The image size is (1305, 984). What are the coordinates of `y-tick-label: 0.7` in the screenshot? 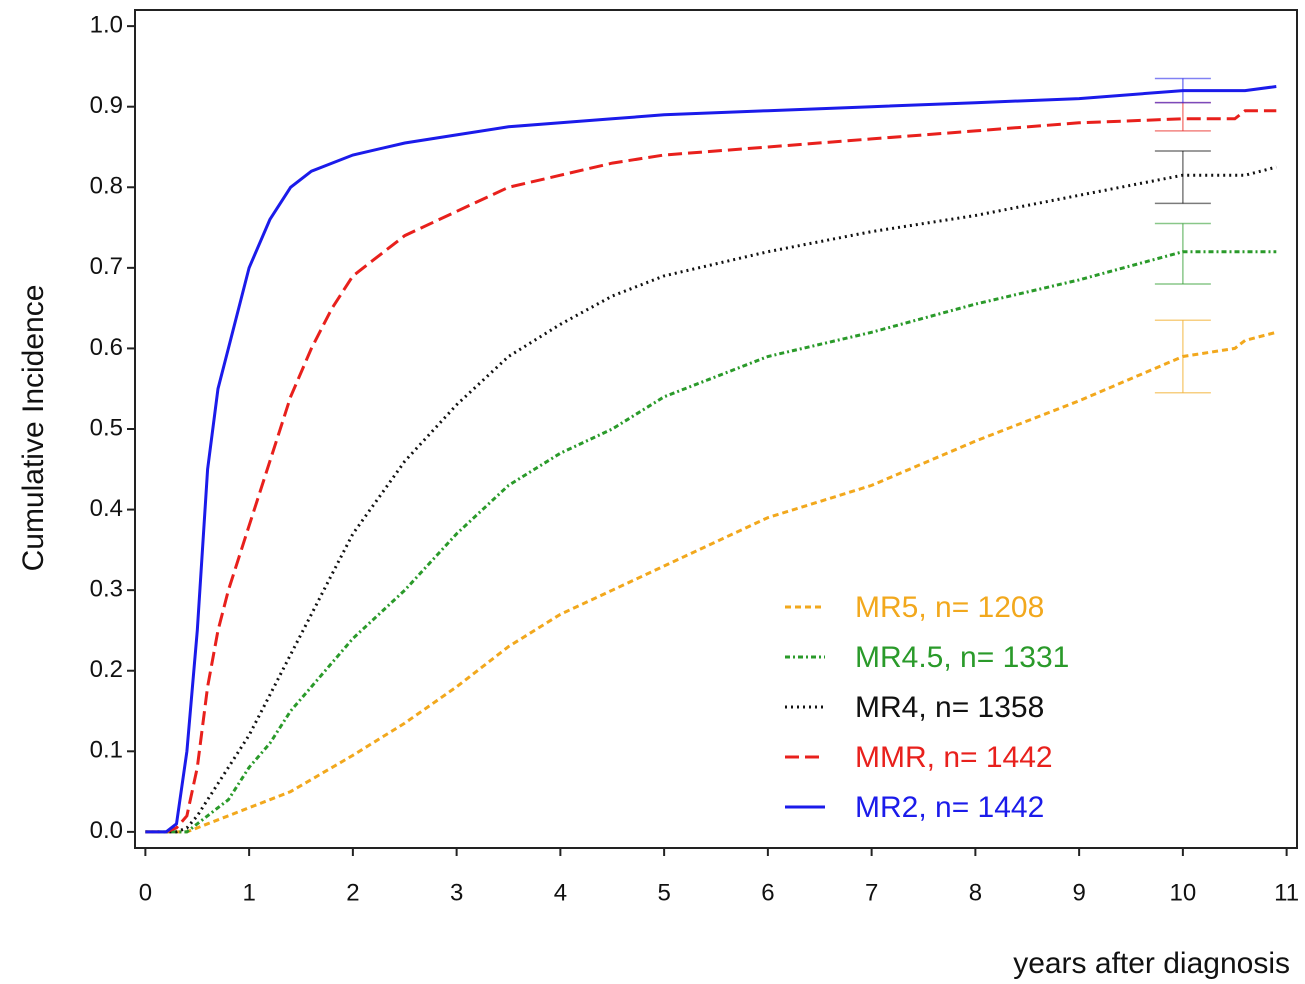 It's located at (106, 266).